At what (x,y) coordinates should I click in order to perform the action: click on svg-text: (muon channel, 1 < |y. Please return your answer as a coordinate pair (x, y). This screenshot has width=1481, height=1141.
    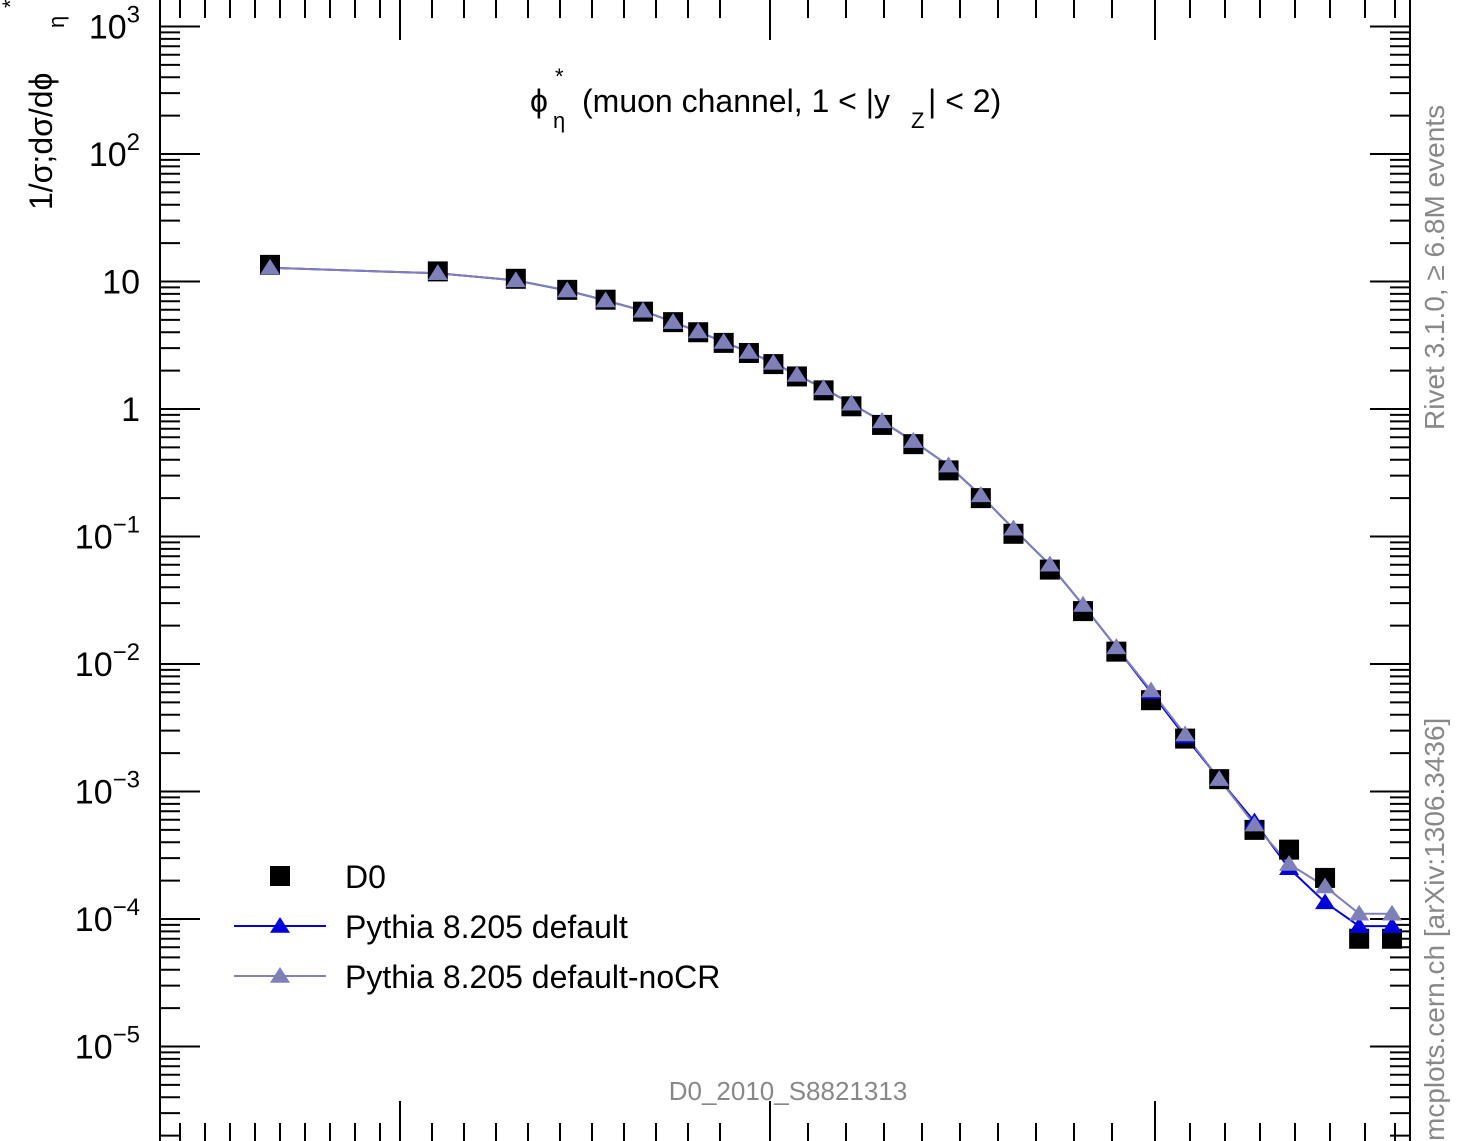
    Looking at the image, I should click on (736, 101).